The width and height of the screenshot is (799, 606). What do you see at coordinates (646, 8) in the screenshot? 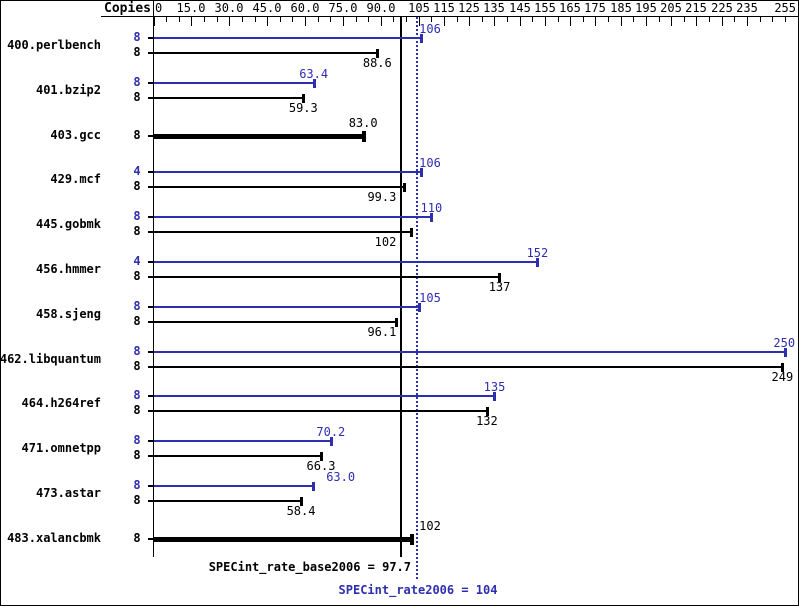
I see `axis-tick-label: 195` at bounding box center [646, 8].